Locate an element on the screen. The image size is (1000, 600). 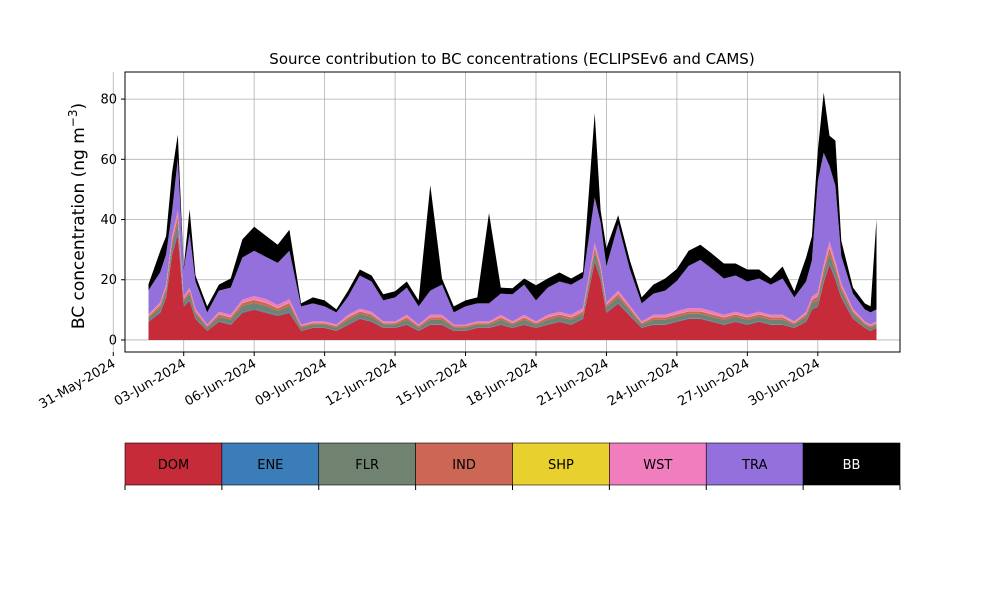
x-tick-label: 12-Jun-2024 is located at coordinates (361, 382).